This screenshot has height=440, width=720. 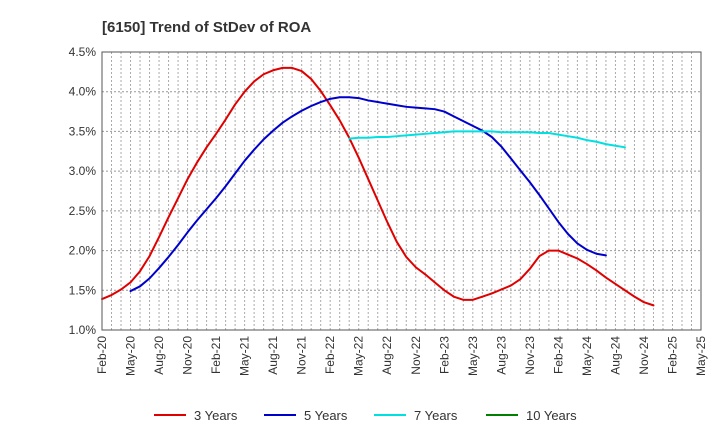 What do you see at coordinates (188, 355) in the screenshot?
I see `x-tick-label: Nov-20` at bounding box center [188, 355].